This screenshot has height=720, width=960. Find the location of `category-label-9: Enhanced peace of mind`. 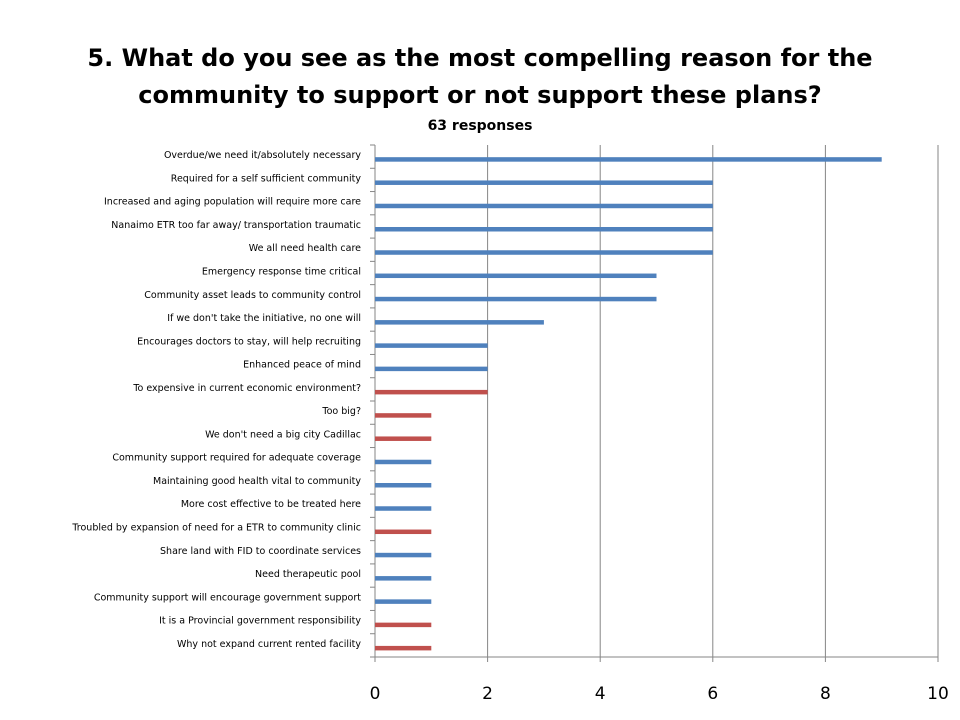

category-label-9: Enhanced peace of mind is located at coordinates (302, 365).